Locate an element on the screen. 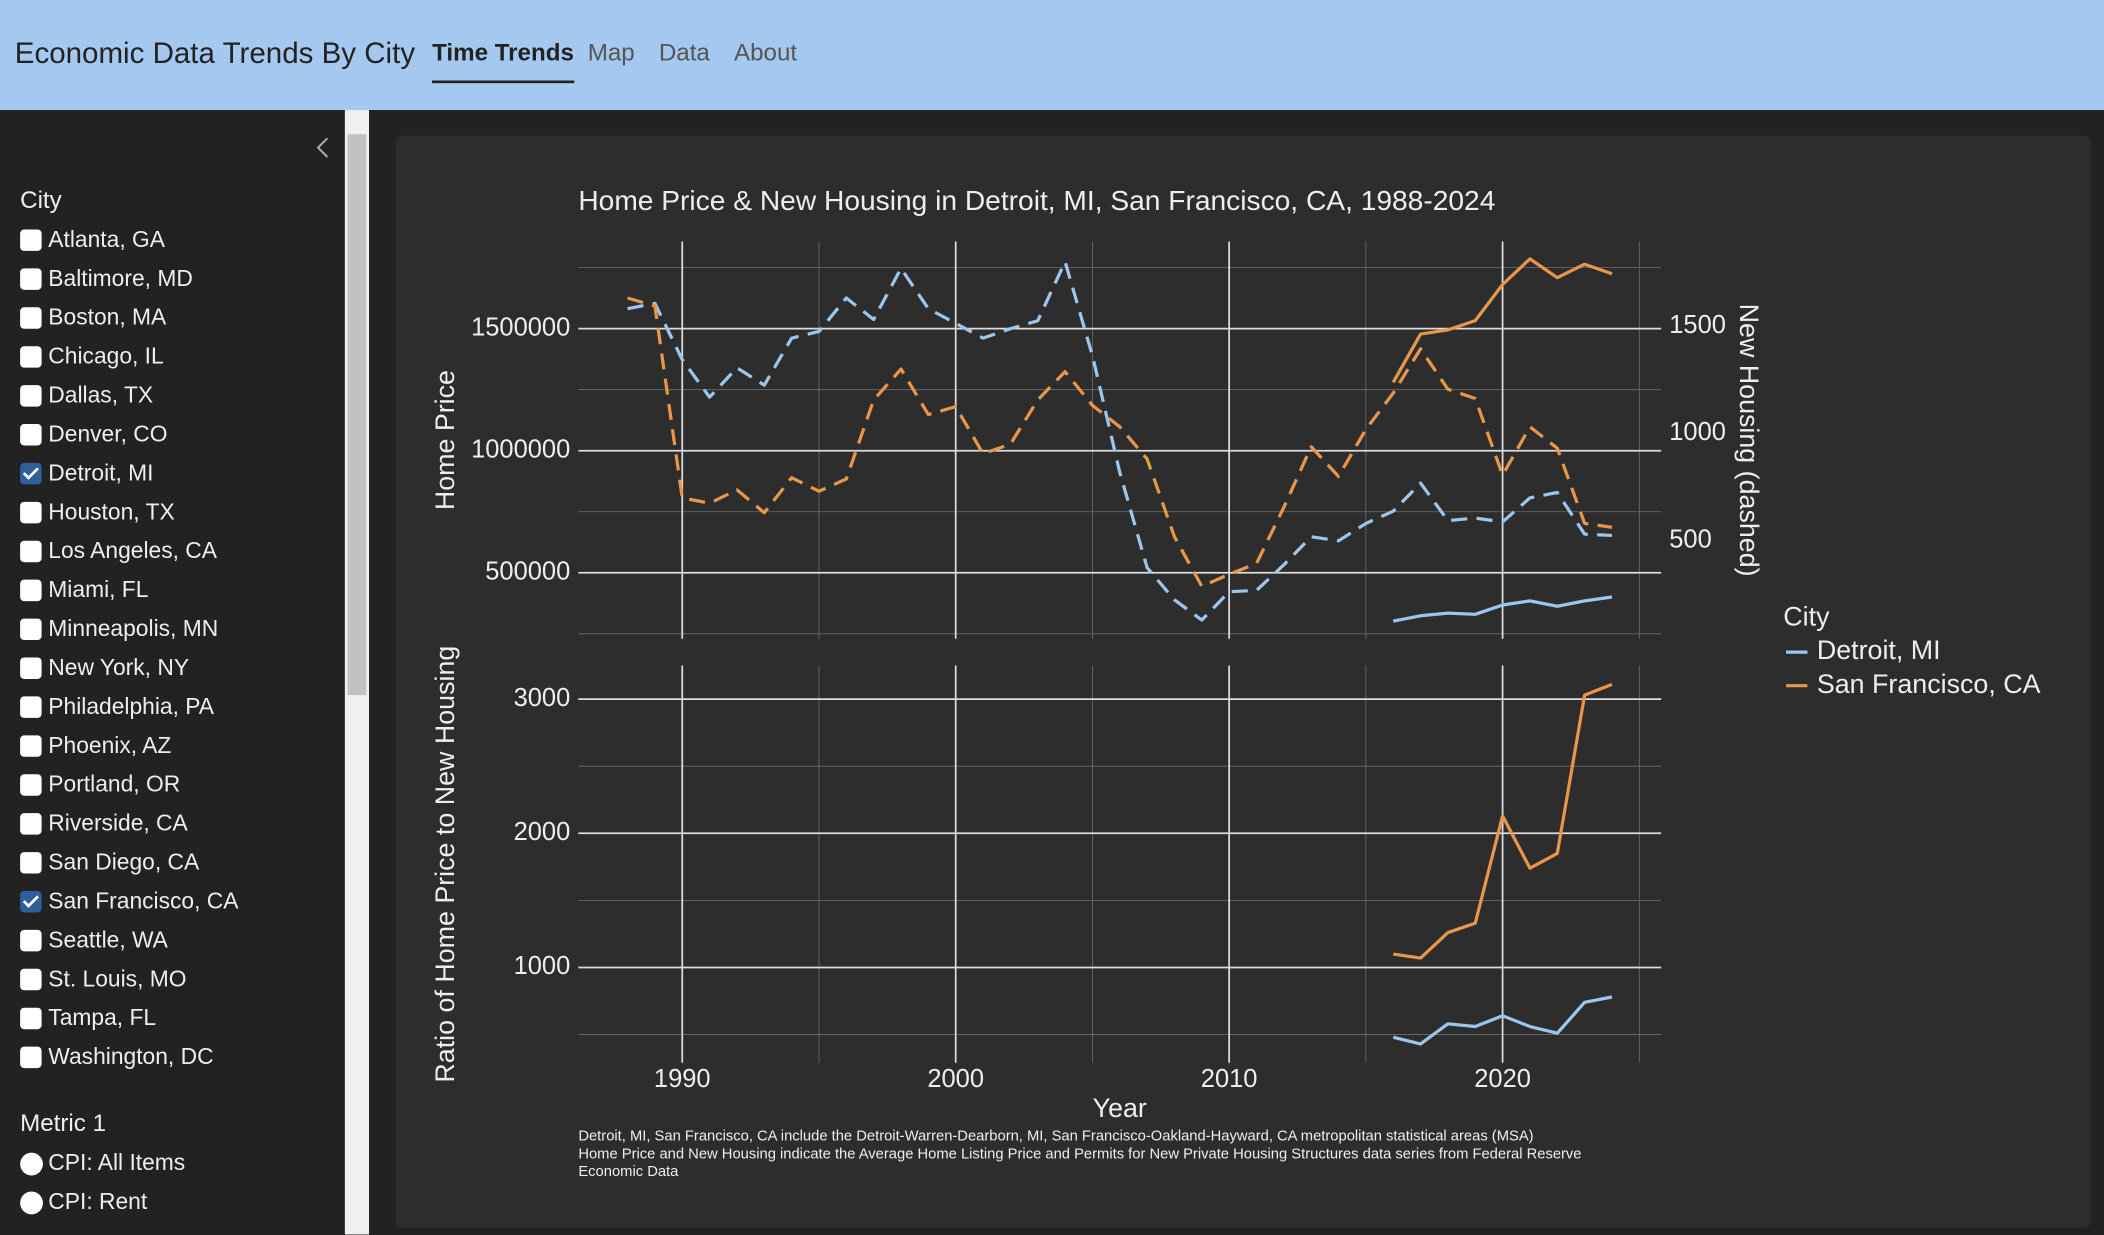 This screenshot has height=1235, width=2104. city-option: Dallas, TX is located at coordinates (86, 395).